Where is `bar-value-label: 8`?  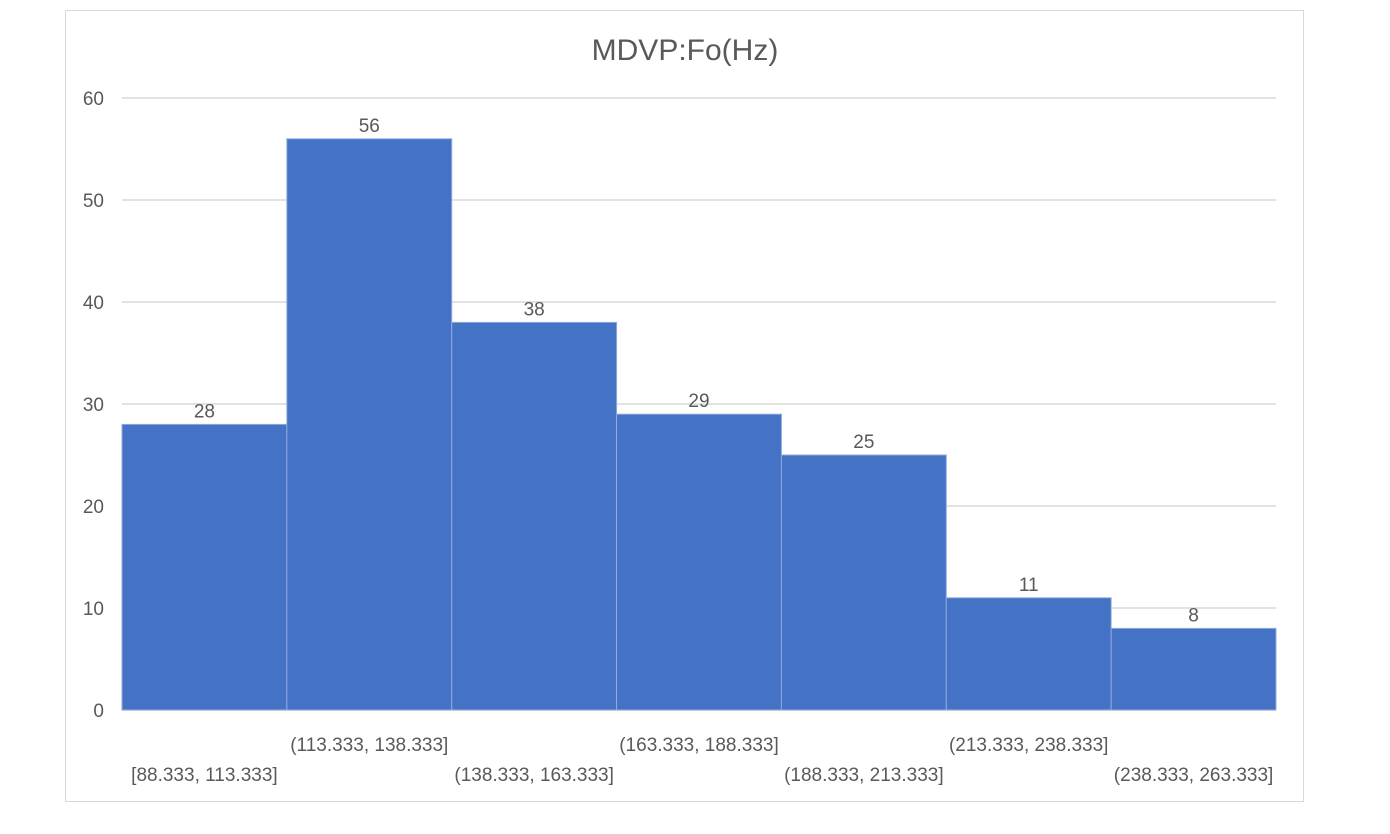 bar-value-label: 8 is located at coordinates (1193, 615).